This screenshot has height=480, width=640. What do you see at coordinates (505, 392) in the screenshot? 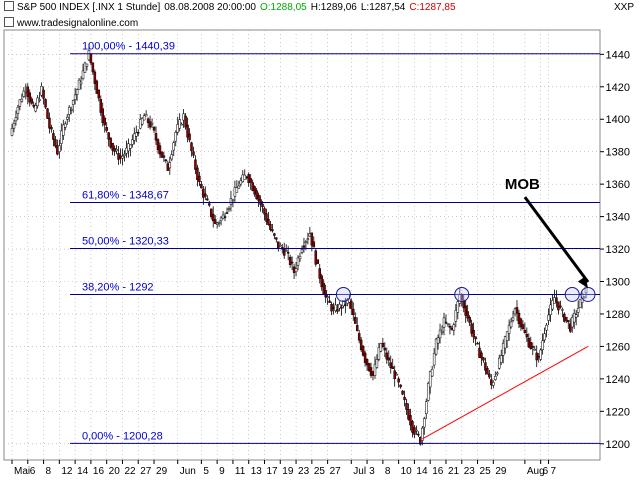
I see `trendline` at bounding box center [505, 392].